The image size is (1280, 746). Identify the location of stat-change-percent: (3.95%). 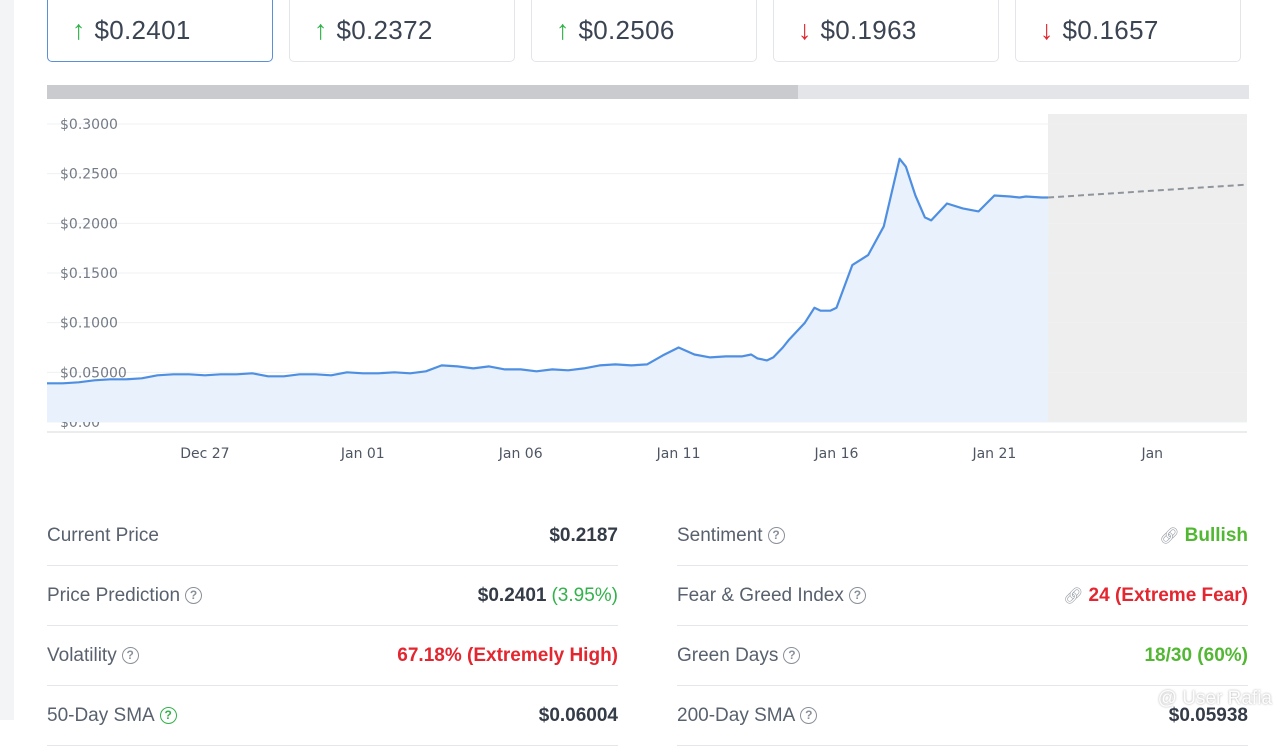
(584, 595).